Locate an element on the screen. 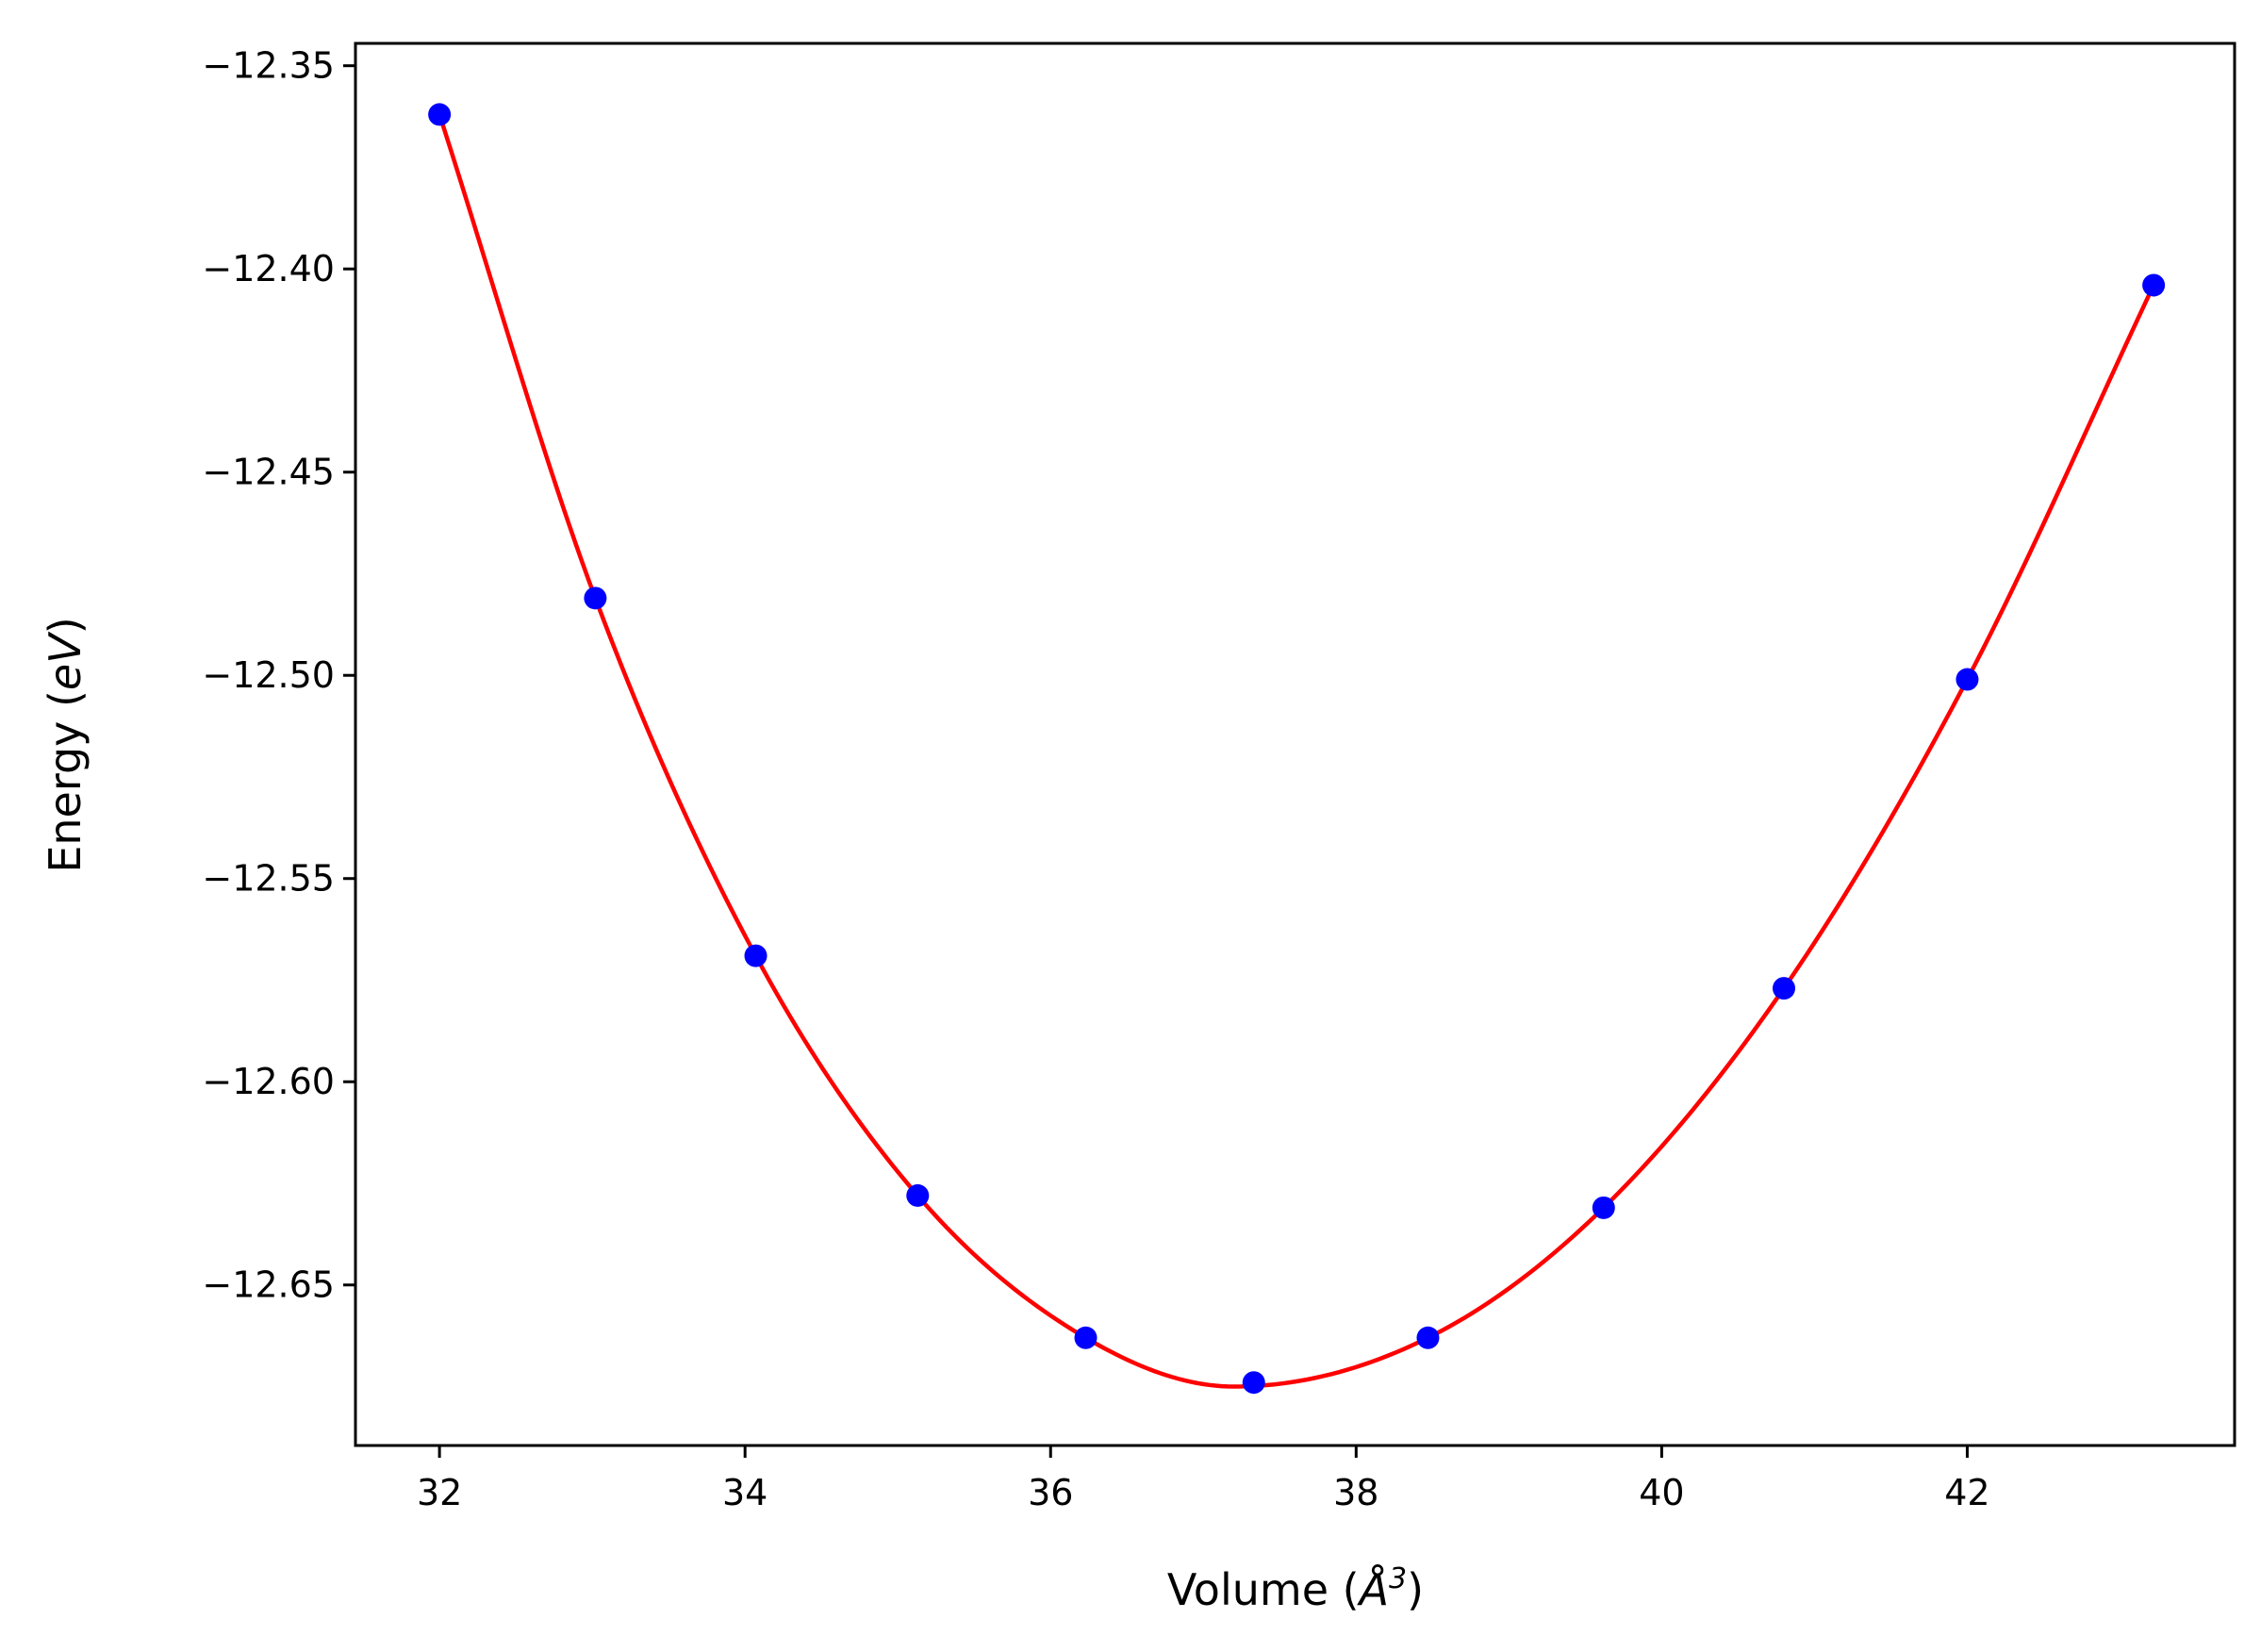  x-tick-label: 34 is located at coordinates (744, 1492).